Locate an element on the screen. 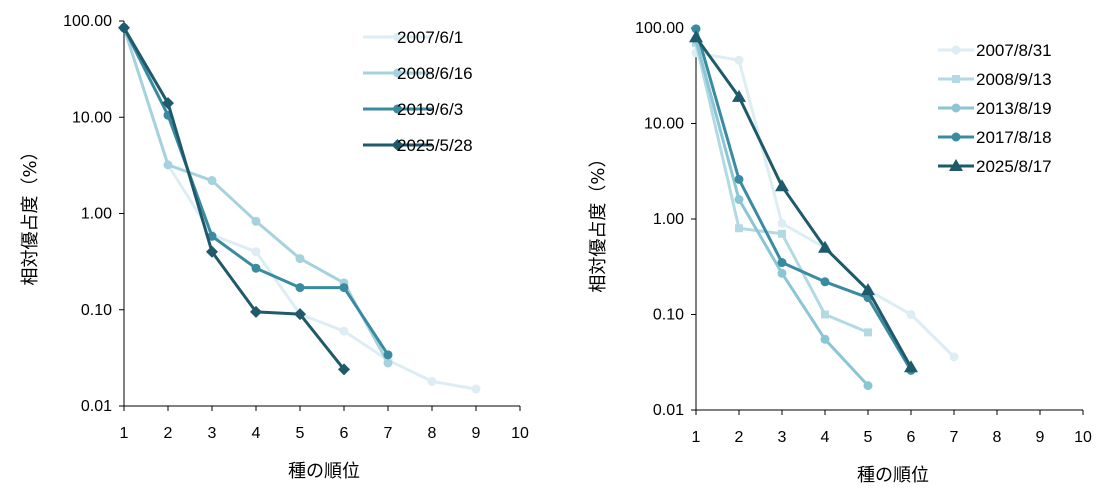 This screenshot has width=1107, height=492. legend-label: 2007/6/1 is located at coordinates (430, 37).